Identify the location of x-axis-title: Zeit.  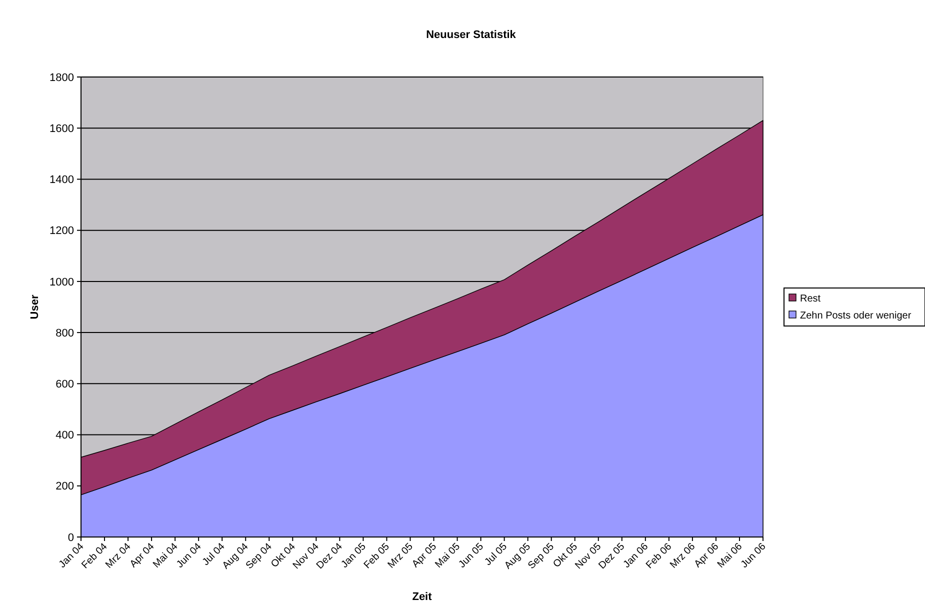
(422, 597).